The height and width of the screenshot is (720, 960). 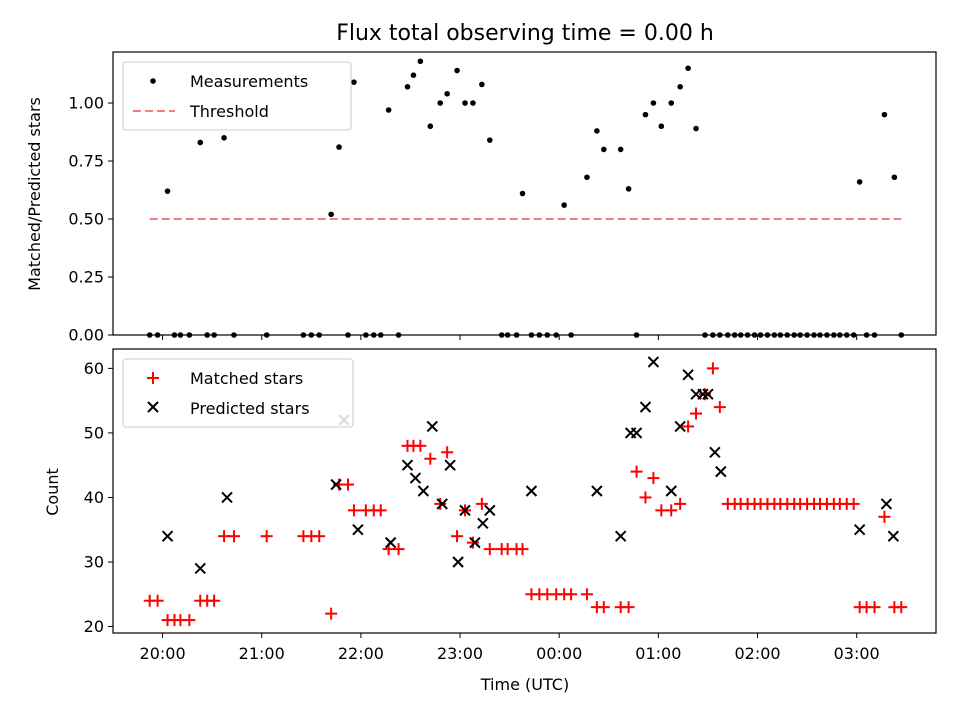 What do you see at coordinates (510, 337) in the screenshot?
I see `top-x-ticks` at bounding box center [510, 337].